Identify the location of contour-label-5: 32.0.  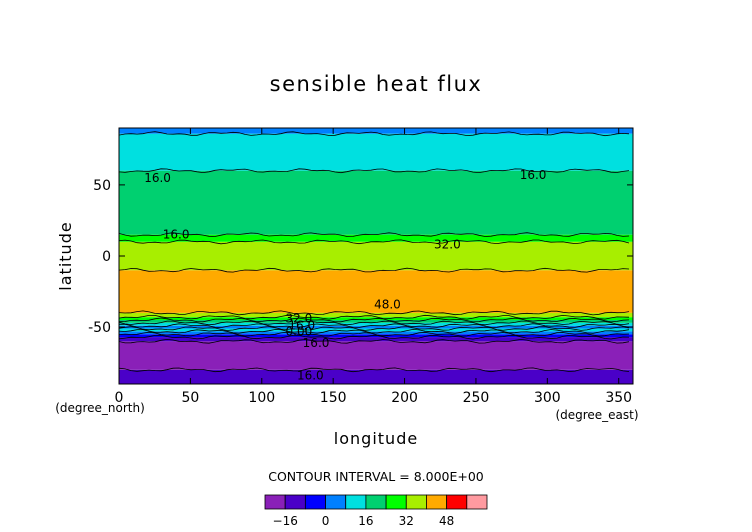
(299, 319).